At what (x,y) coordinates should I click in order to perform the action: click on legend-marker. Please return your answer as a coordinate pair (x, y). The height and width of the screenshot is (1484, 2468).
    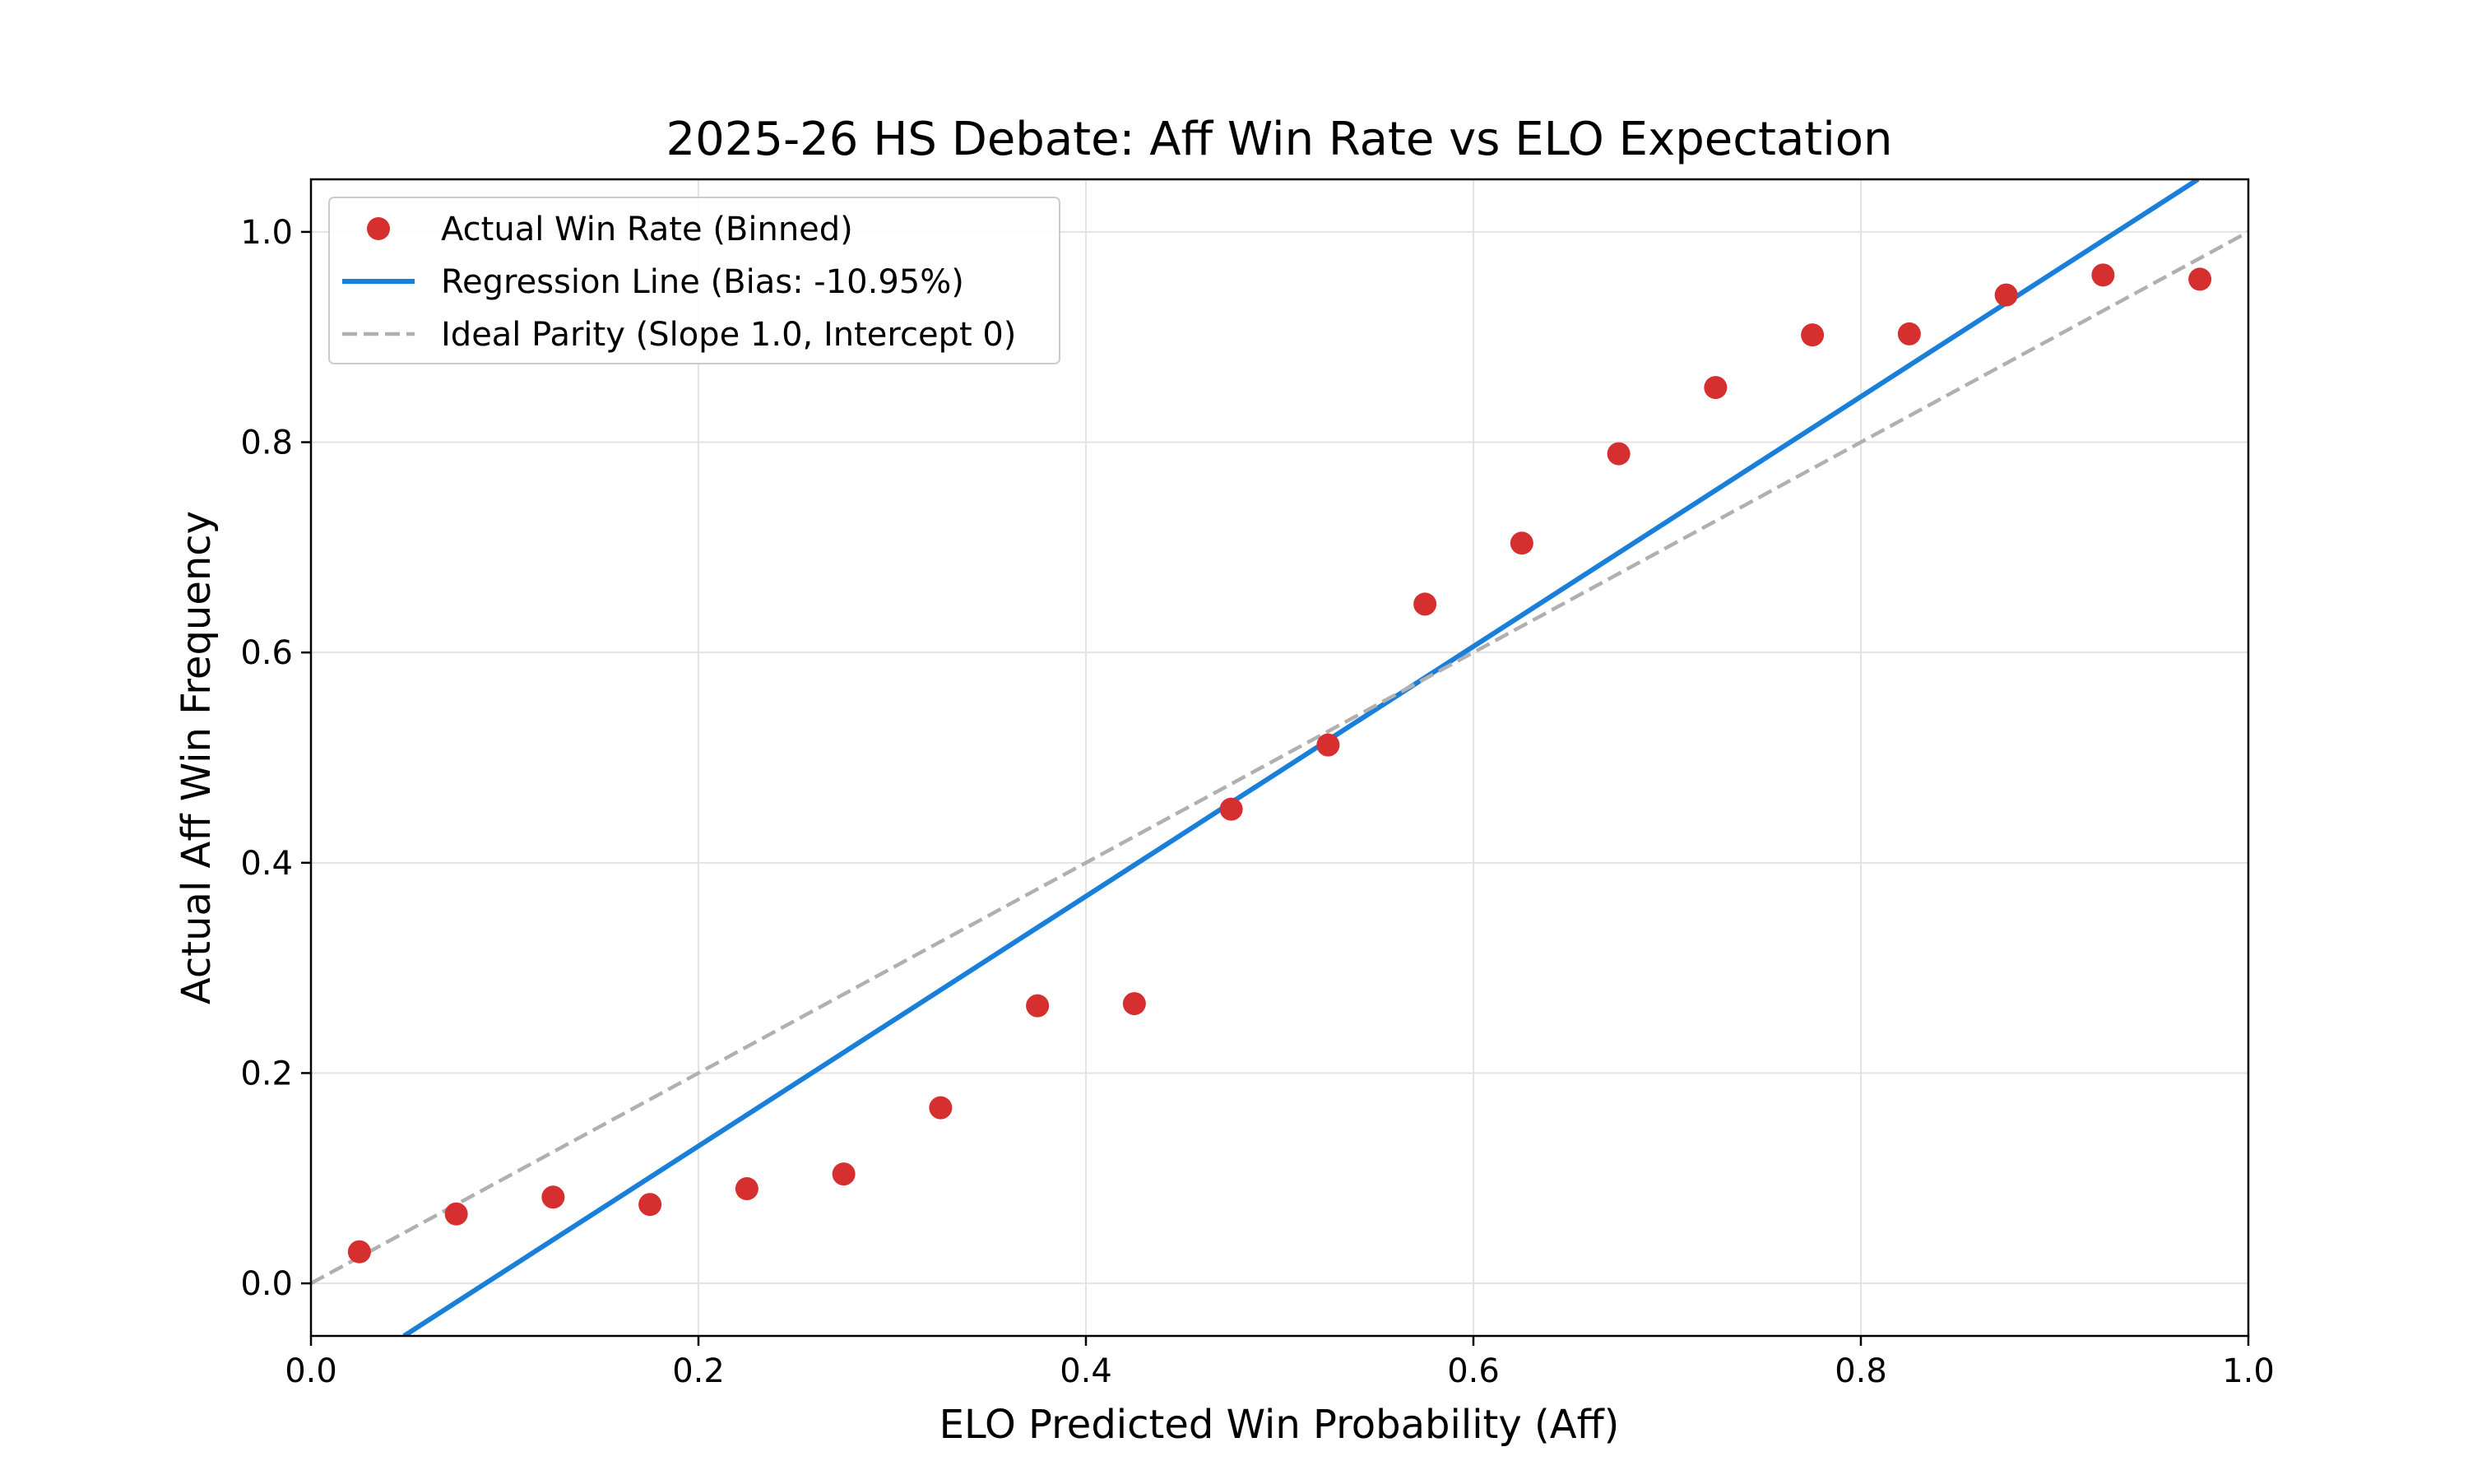
    Looking at the image, I should click on (378, 228).